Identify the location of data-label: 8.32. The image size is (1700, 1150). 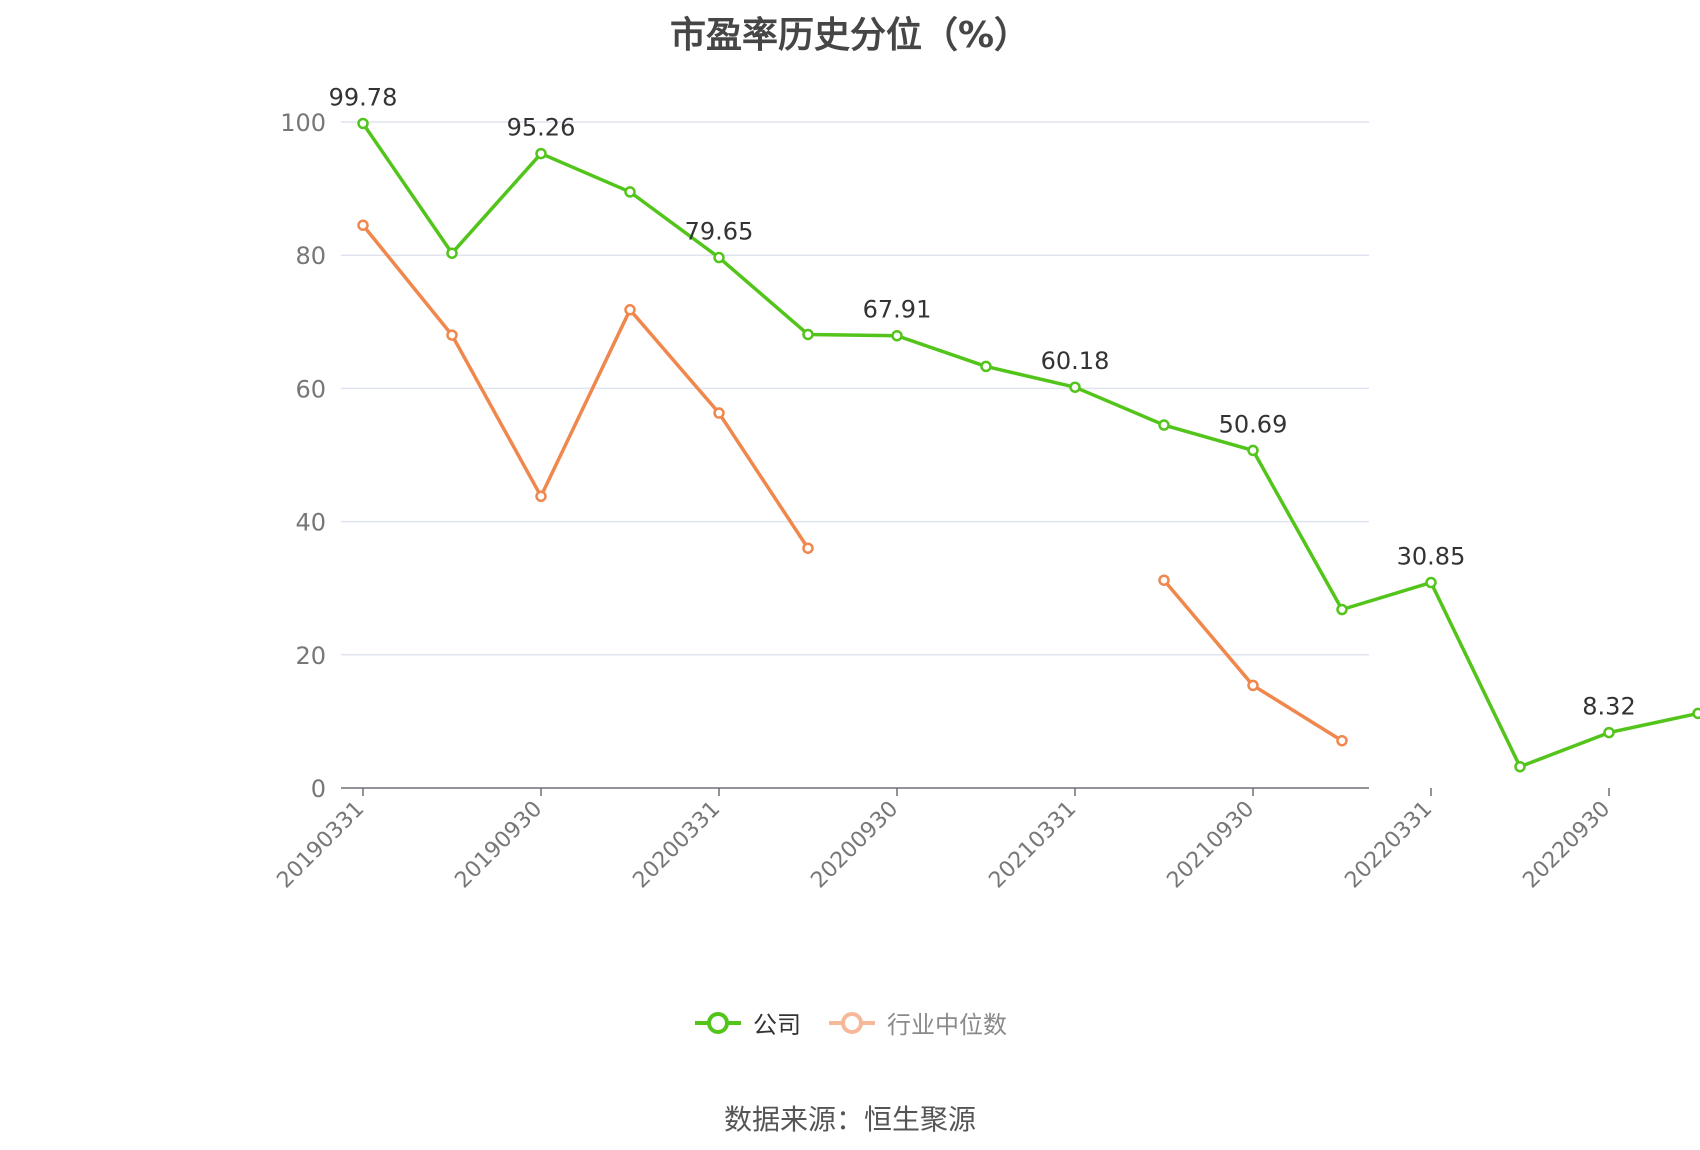
(1608, 707).